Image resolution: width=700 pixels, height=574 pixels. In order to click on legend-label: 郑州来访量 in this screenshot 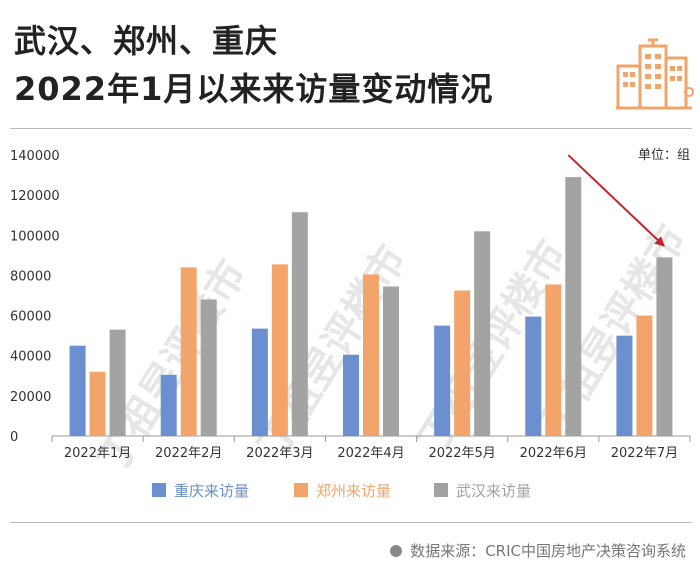, I will do `click(353, 491)`.